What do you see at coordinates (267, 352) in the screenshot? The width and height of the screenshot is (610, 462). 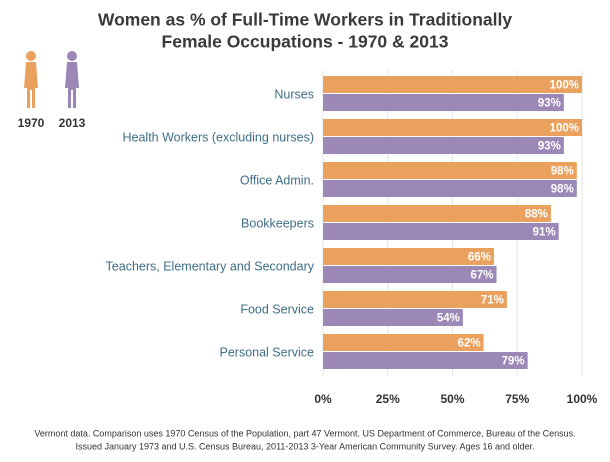 I see `category-label: Personal Service` at bounding box center [267, 352].